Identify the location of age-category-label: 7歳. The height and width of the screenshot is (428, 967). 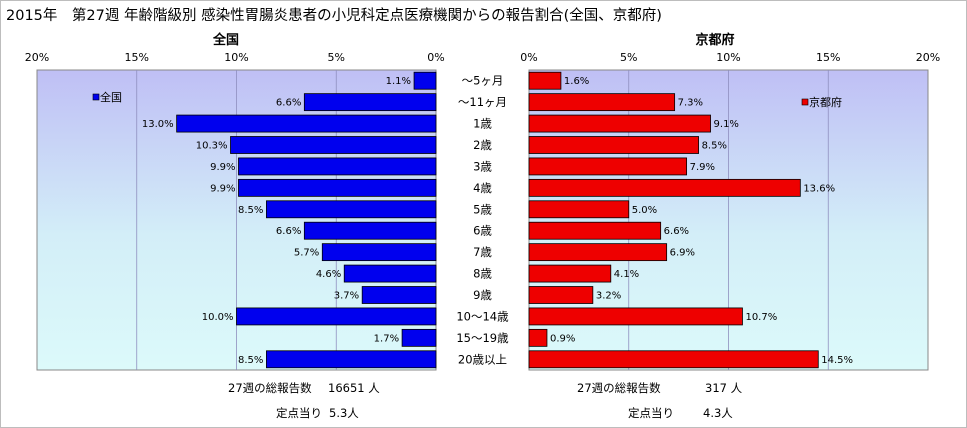
(482, 252).